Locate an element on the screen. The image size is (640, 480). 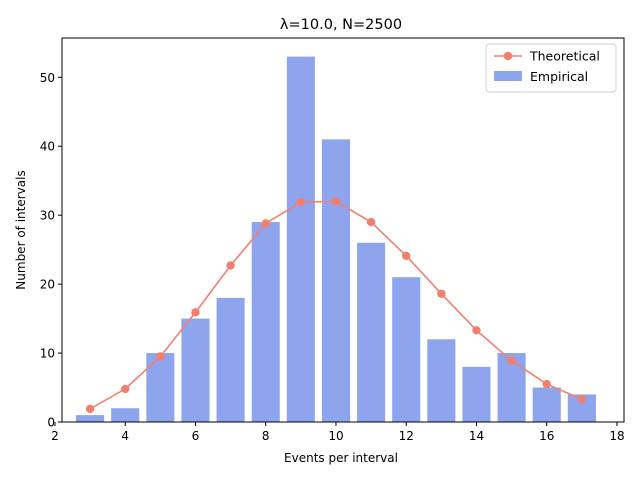
legend-bar-swatch is located at coordinates (508, 76).